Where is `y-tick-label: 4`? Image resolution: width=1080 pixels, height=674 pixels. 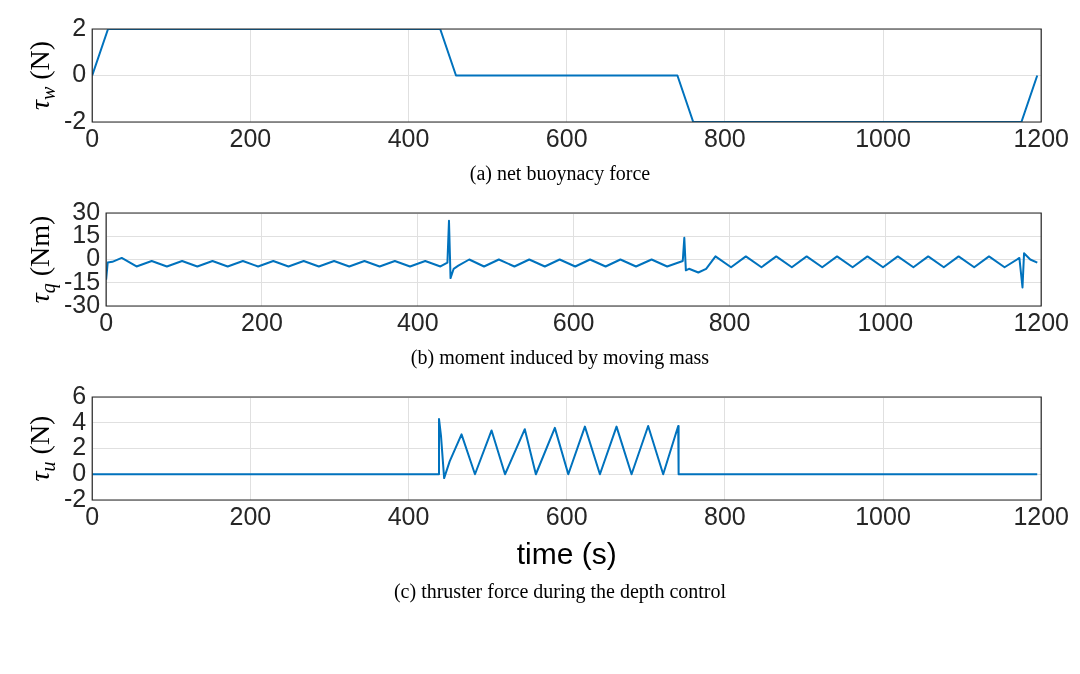 y-tick-label: 4 is located at coordinates (79, 420).